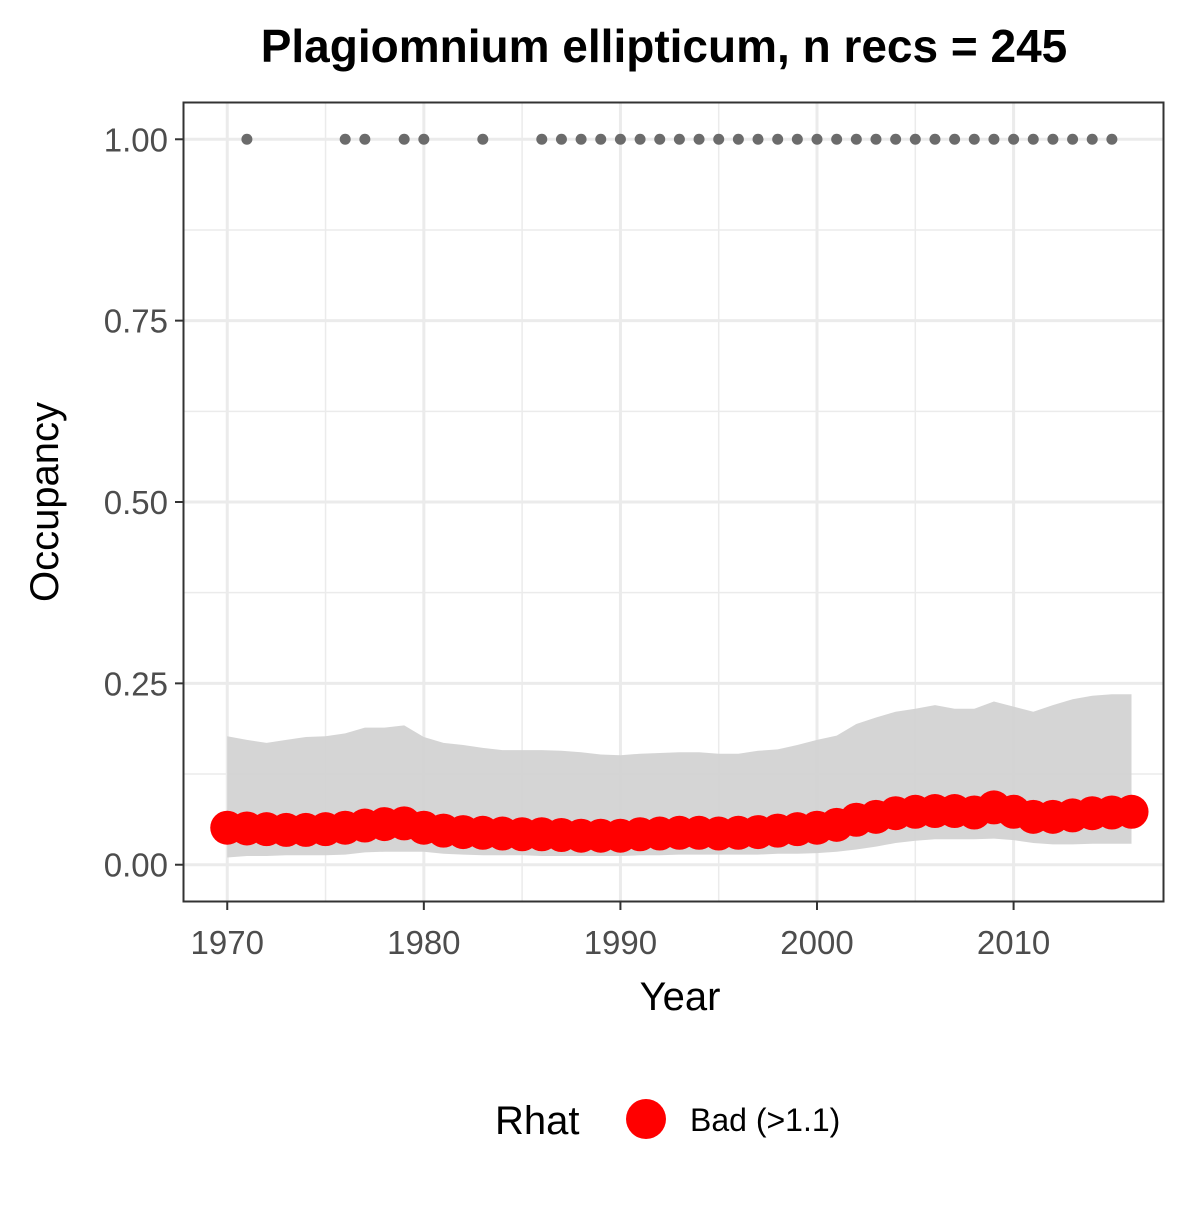 This screenshot has height=1205, width=1200. I want to click on y-tick-label: 0.00, so click(136, 865).